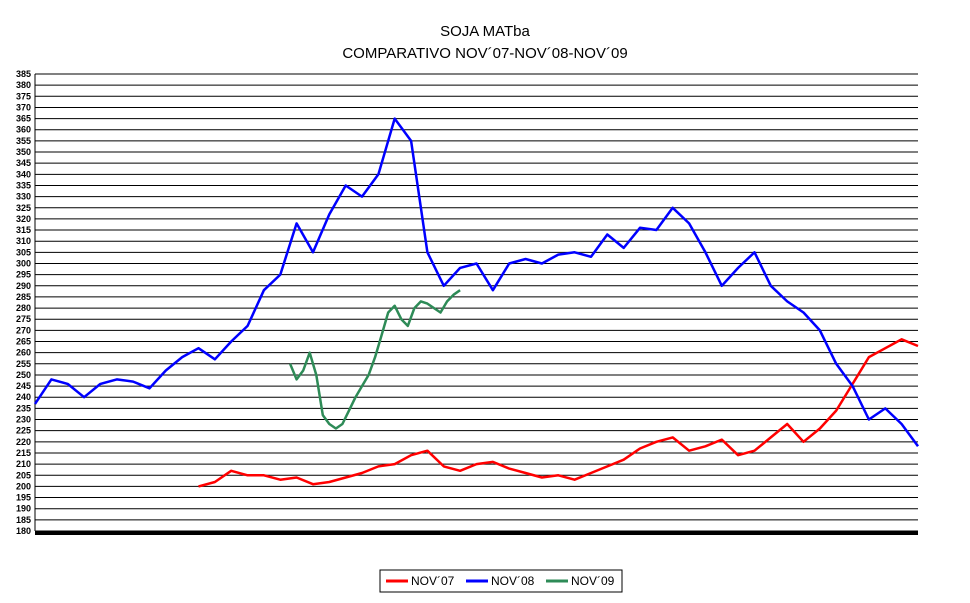  What do you see at coordinates (23, 520) in the screenshot?
I see `y-tick-label: 185` at bounding box center [23, 520].